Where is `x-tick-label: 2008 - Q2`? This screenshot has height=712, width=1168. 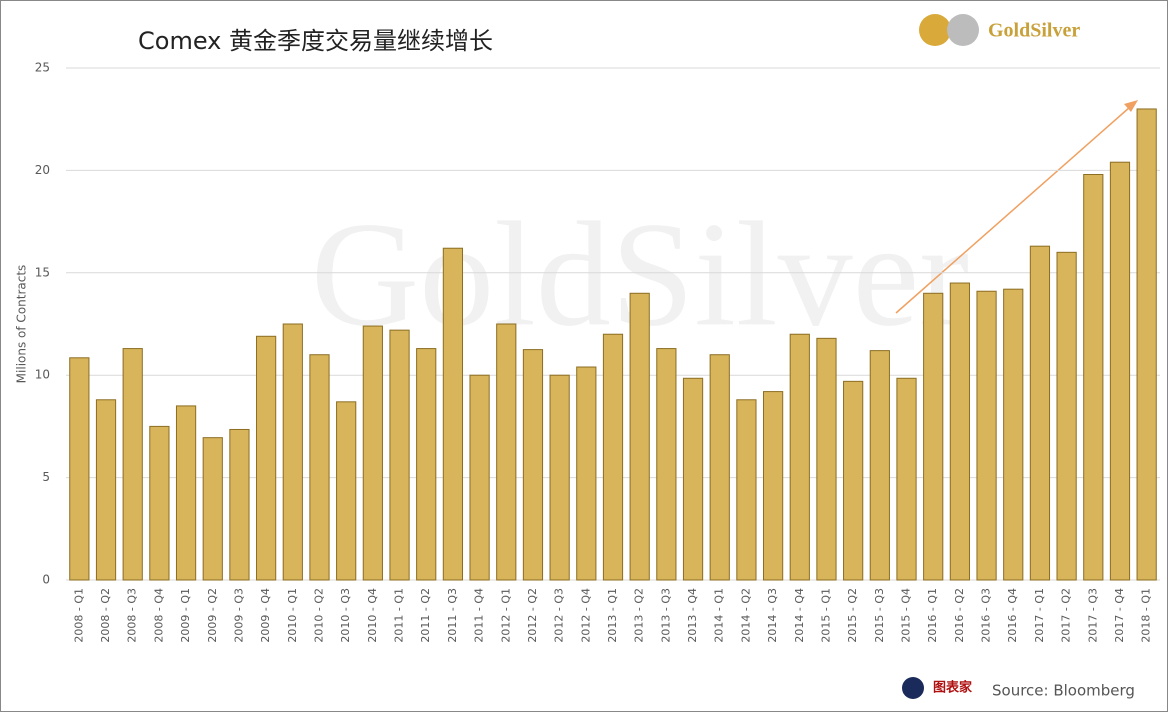
x-tick-label: 2008 - Q2 is located at coordinates (105, 615).